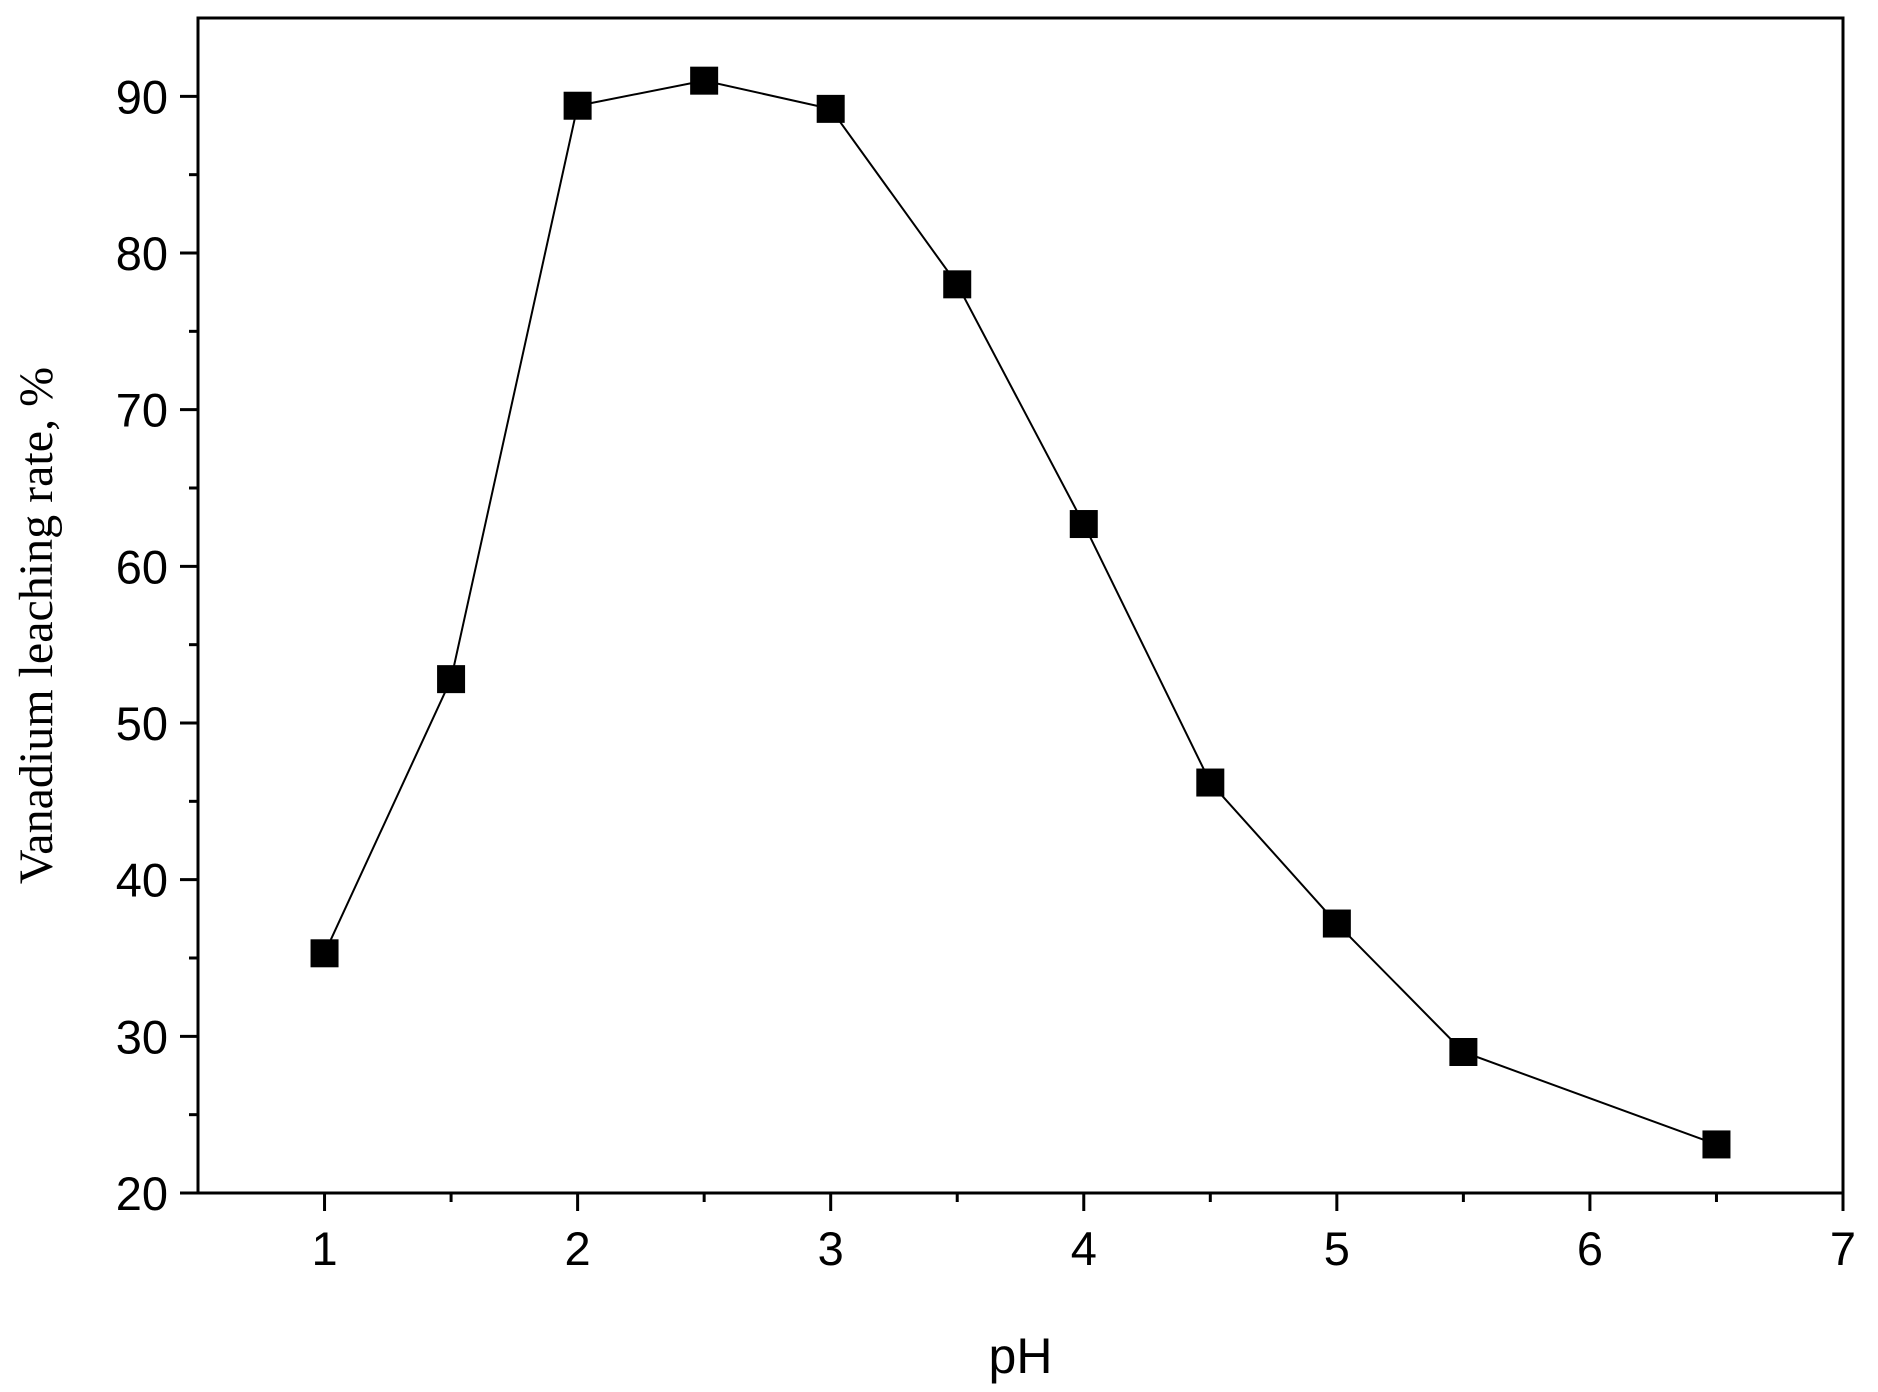  What do you see at coordinates (1084, 1248) in the screenshot?
I see `x-tick-label: 4` at bounding box center [1084, 1248].